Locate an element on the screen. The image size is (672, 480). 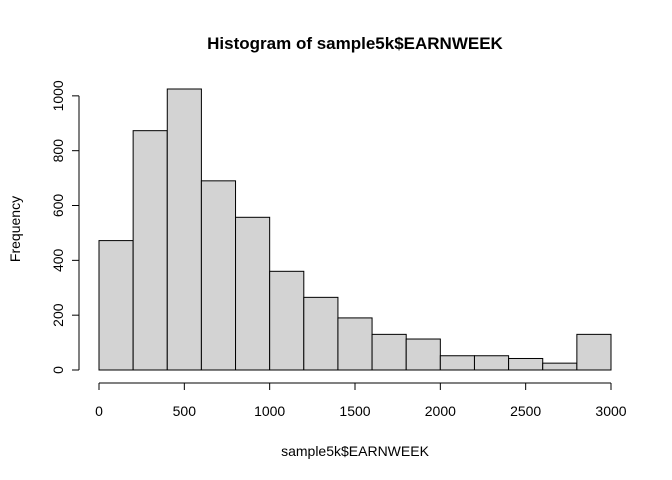
y-tick-label: 600 is located at coordinates (58, 206).